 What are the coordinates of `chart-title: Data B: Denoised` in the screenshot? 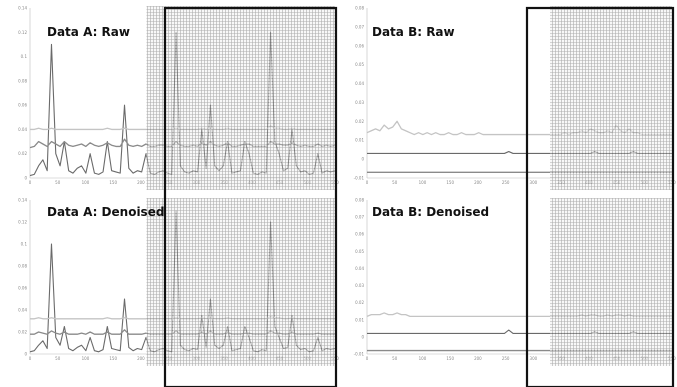 It's located at (430, 212).